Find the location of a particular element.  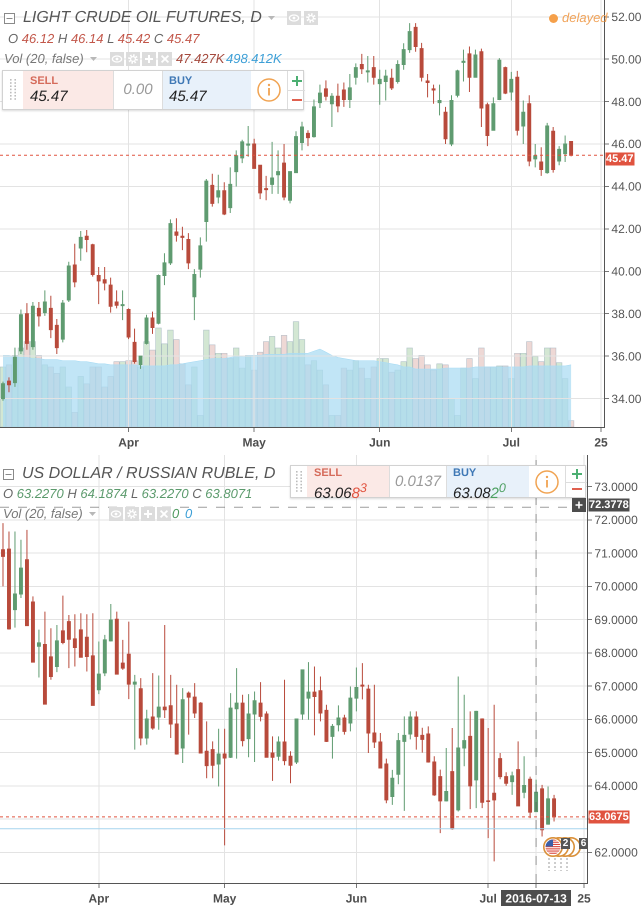

annotation: O 46.12 H 46.14 L 45.42 C 45.47 is located at coordinates (104, 38).